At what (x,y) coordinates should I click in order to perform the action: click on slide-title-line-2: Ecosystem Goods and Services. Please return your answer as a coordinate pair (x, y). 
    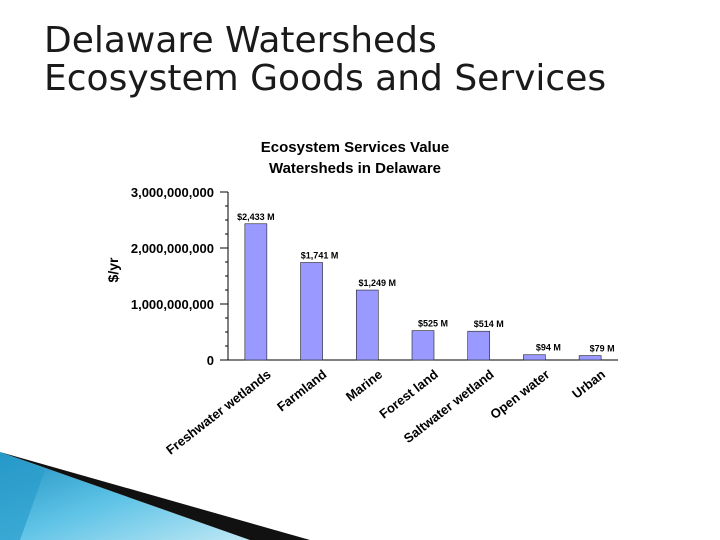
    Looking at the image, I should click on (325, 78).